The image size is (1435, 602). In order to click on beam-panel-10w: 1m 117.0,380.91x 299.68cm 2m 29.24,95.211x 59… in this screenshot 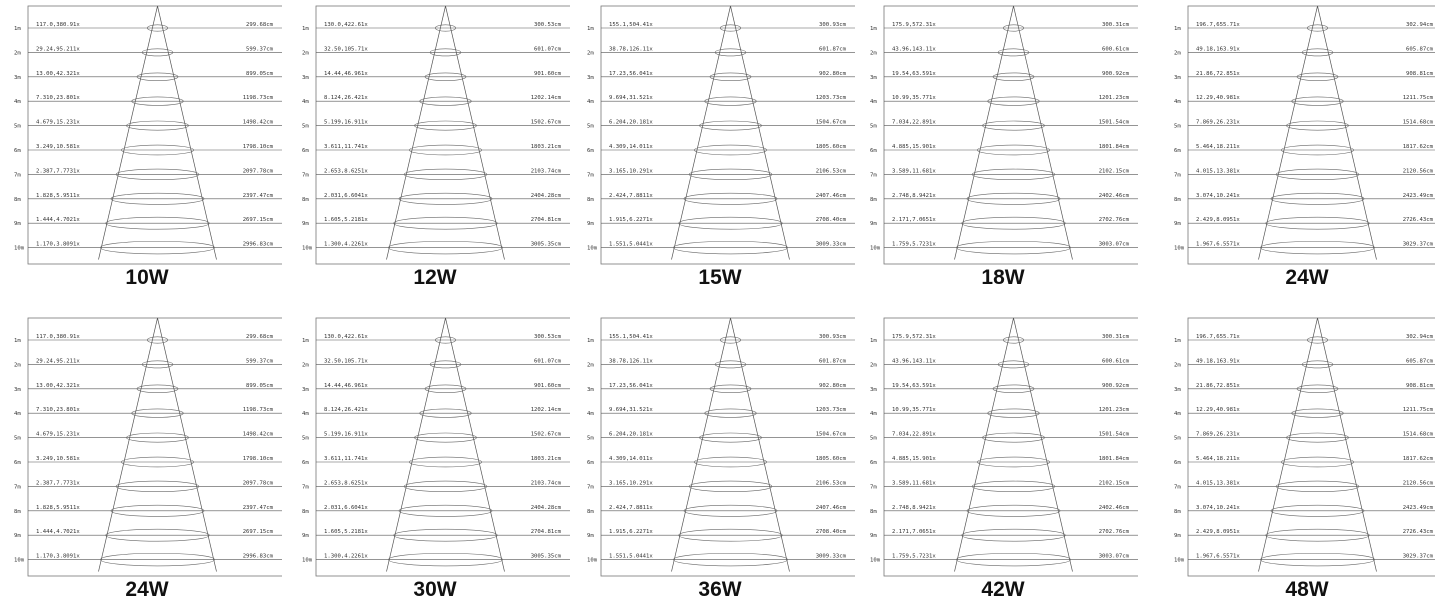, I will do `click(147, 146)`.